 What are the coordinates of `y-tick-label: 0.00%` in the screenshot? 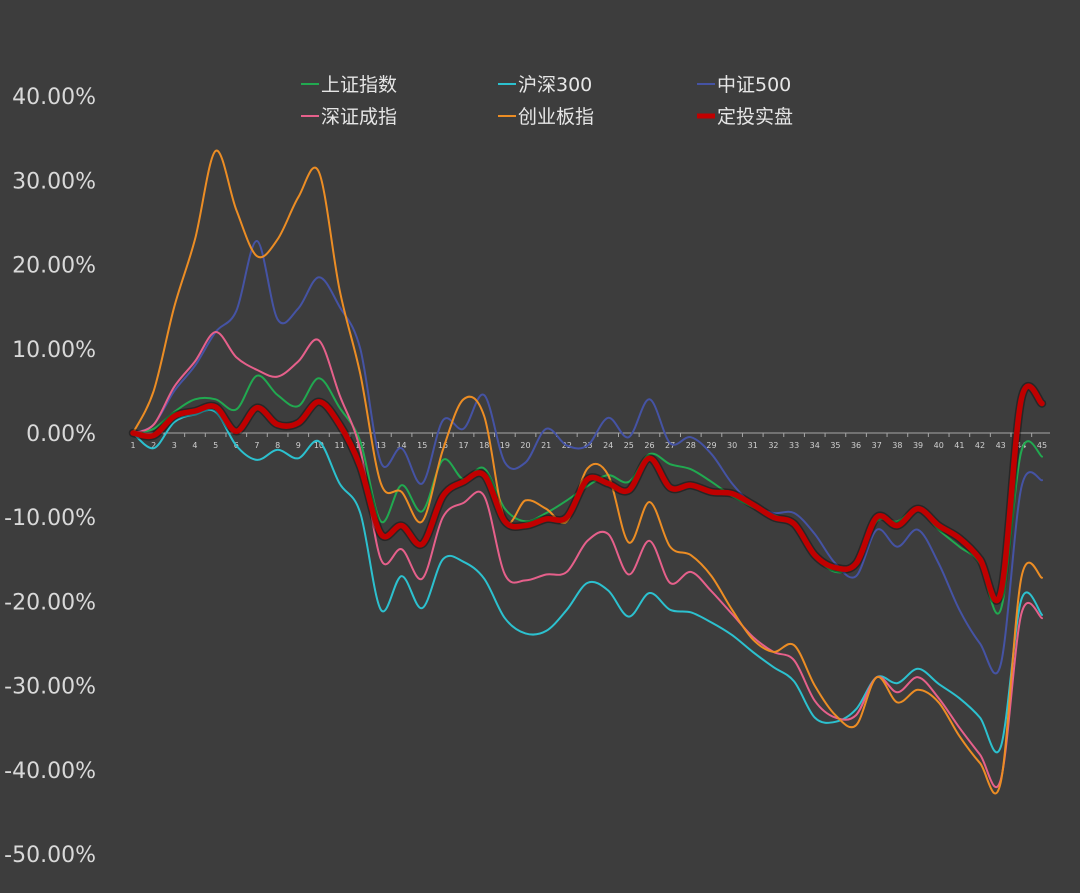 It's located at (61, 434).